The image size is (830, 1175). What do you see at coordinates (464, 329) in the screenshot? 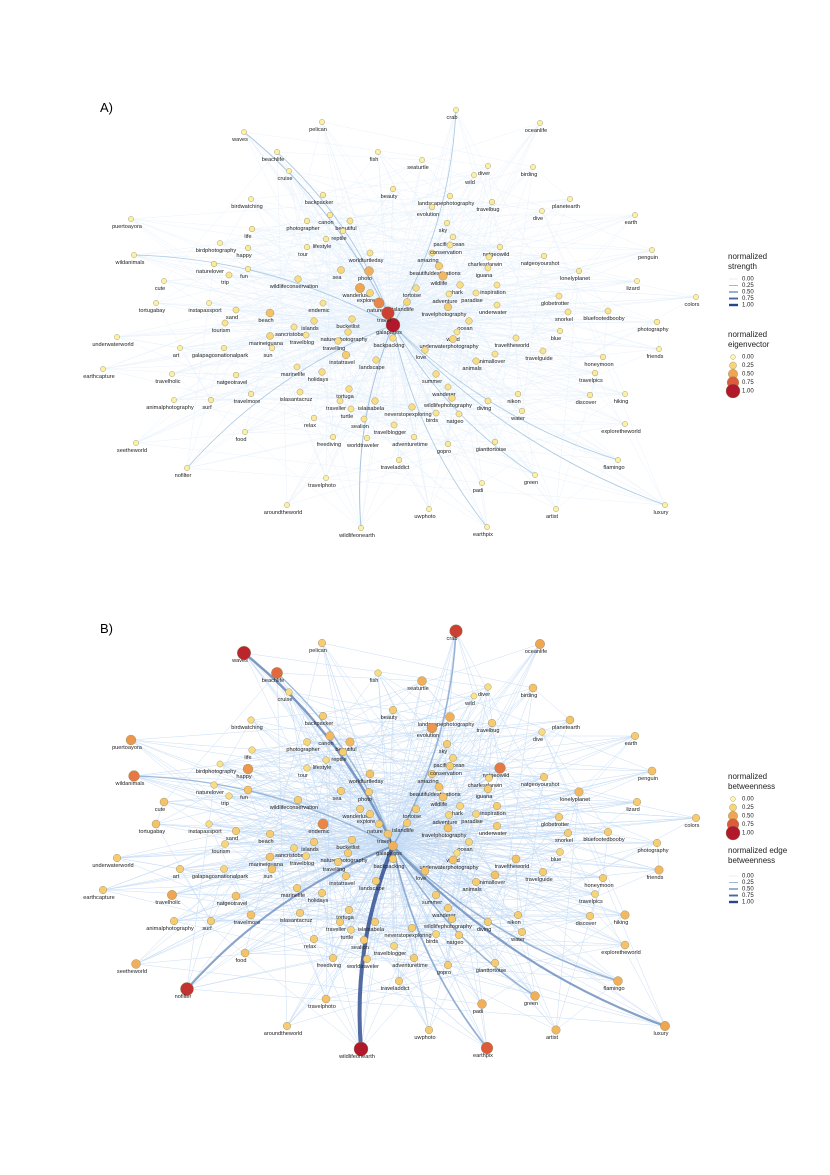
I see `node-label: ocean` at bounding box center [464, 329].